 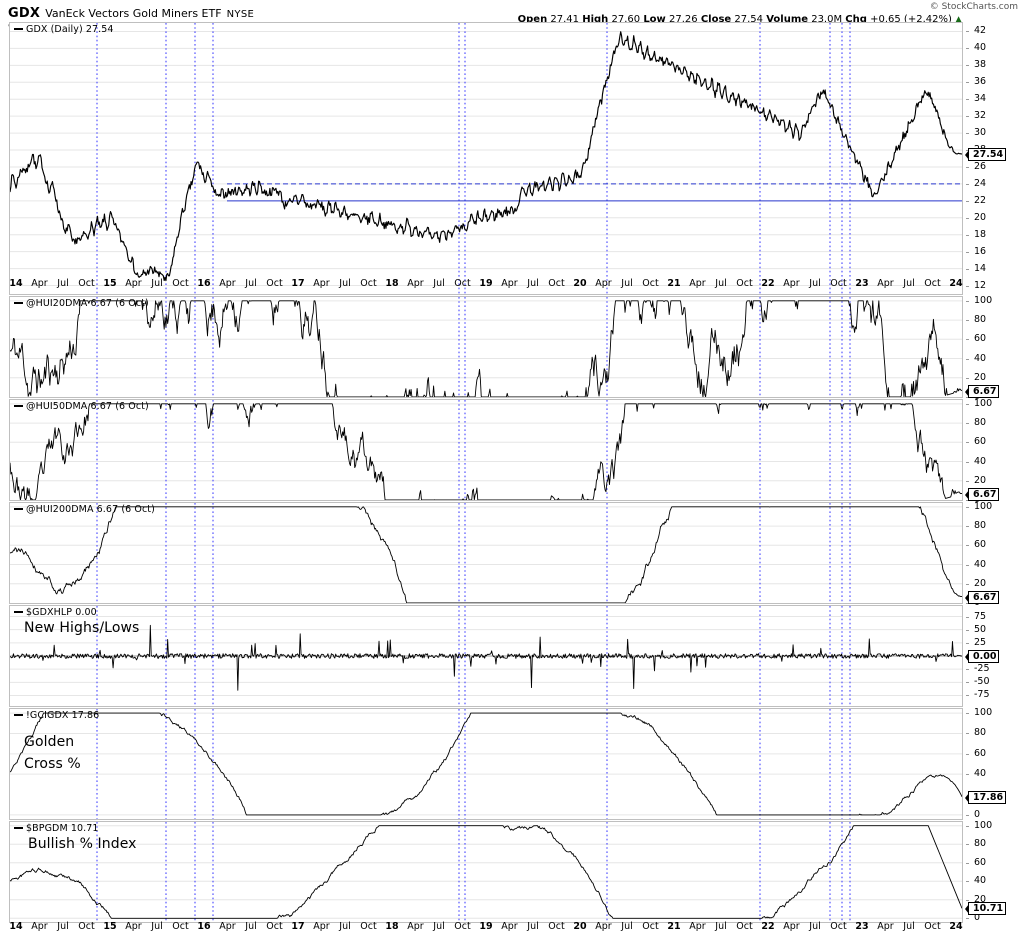 What do you see at coordinates (982, 391) in the screenshot?
I see `last-value-badge-hui20dma: 6.67` at bounding box center [982, 391].